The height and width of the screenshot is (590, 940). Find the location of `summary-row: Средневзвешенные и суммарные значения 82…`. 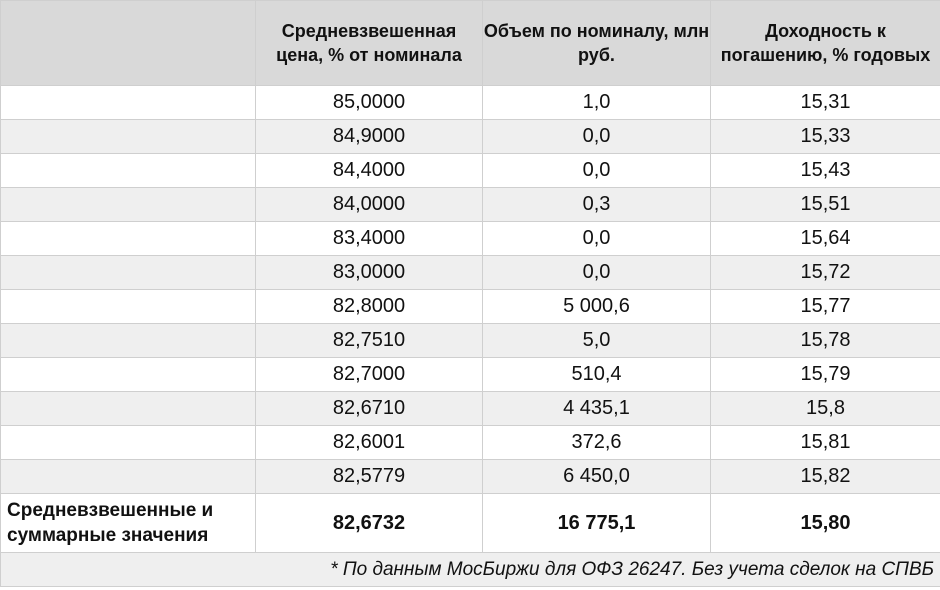

summary-row: Средневзвешенные и суммарные значения 82… is located at coordinates (470, 523).